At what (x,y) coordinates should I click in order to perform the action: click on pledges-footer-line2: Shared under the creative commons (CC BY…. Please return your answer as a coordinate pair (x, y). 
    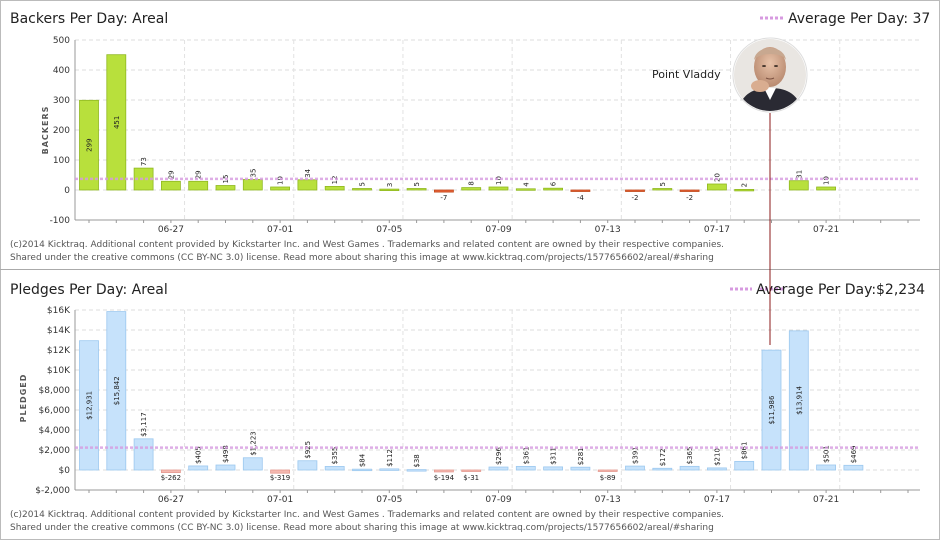
    Looking at the image, I should click on (362, 528).